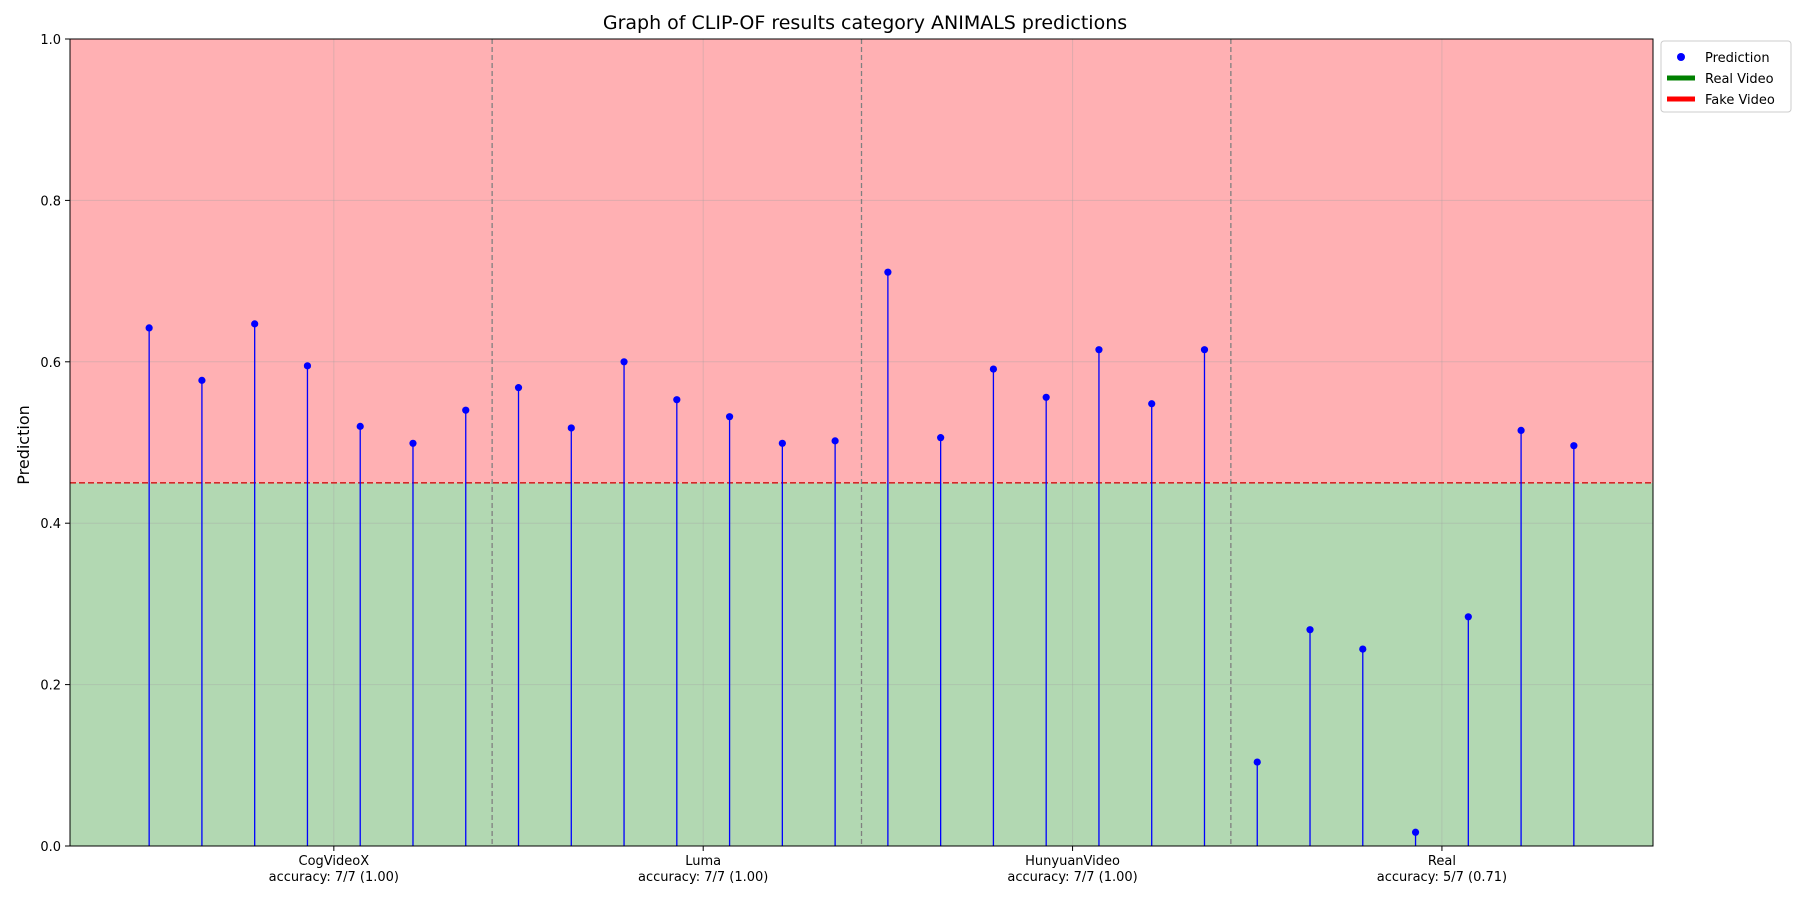  Describe the element at coordinates (1442, 861) in the screenshot. I see `x-group-name: Real` at that location.